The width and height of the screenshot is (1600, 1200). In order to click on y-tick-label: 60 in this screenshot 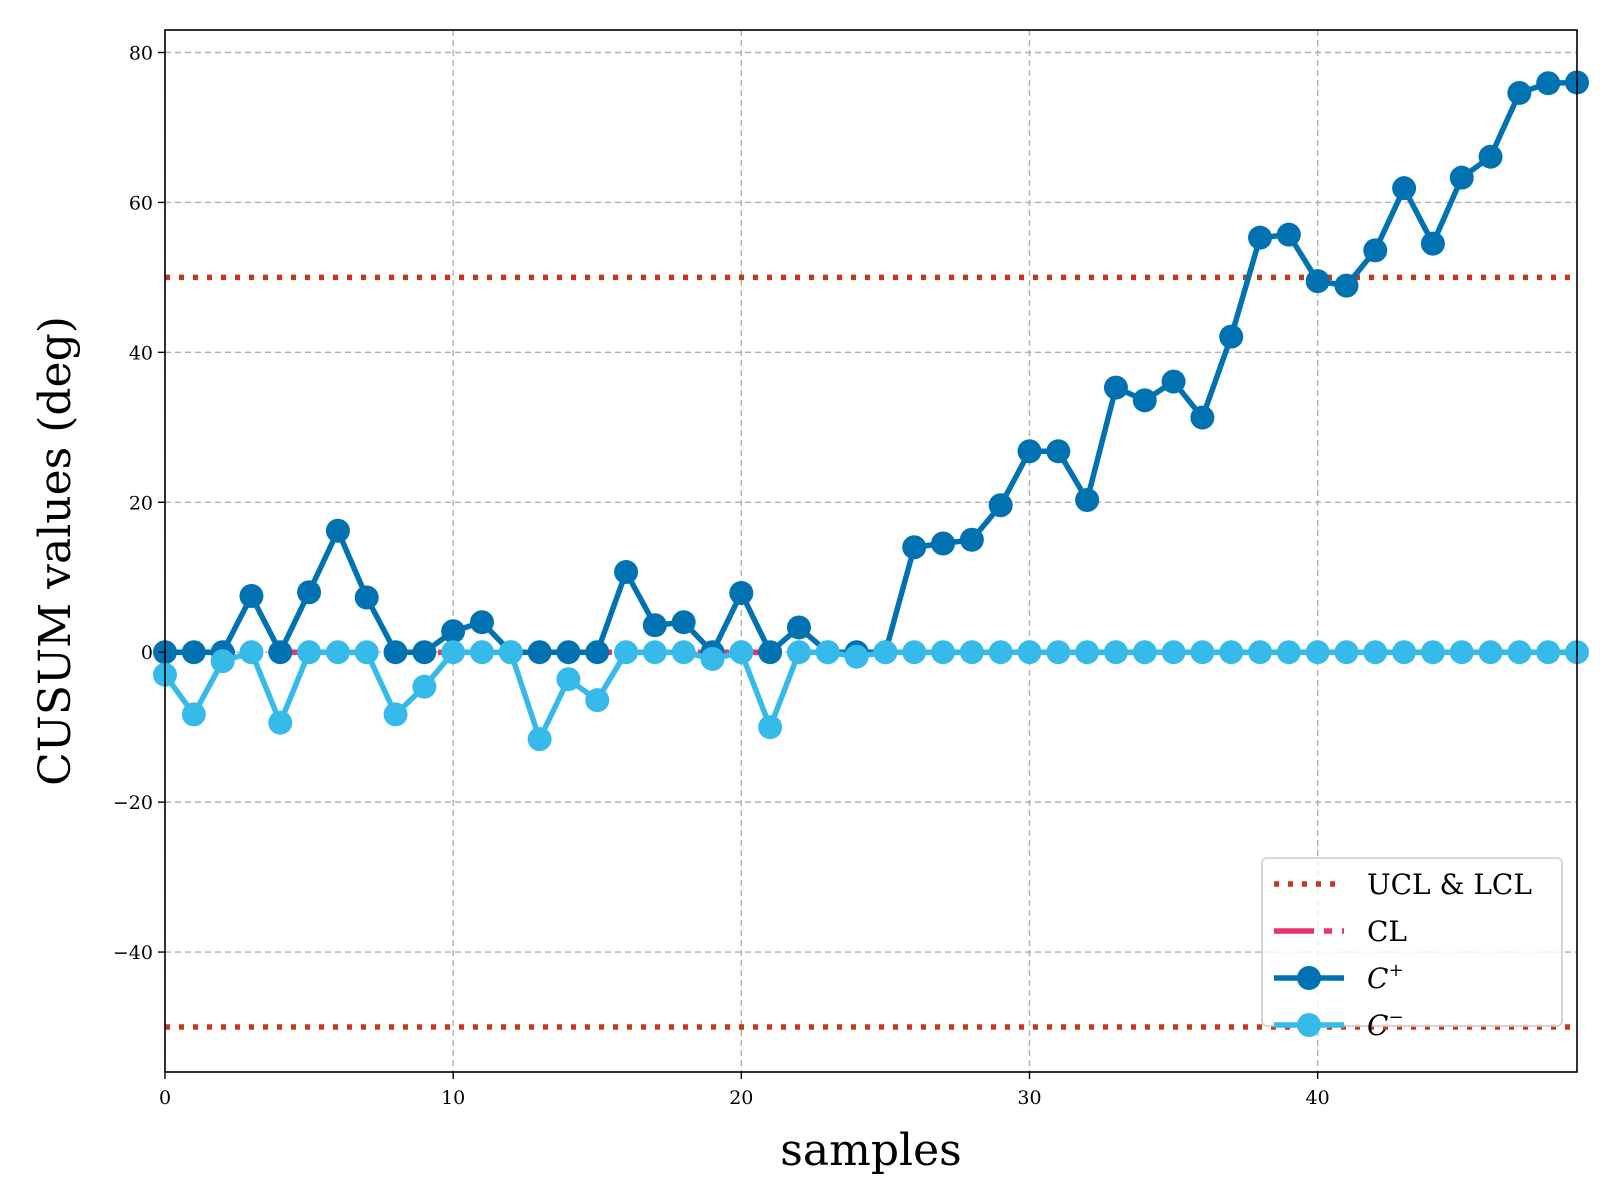, I will do `click(141, 203)`.